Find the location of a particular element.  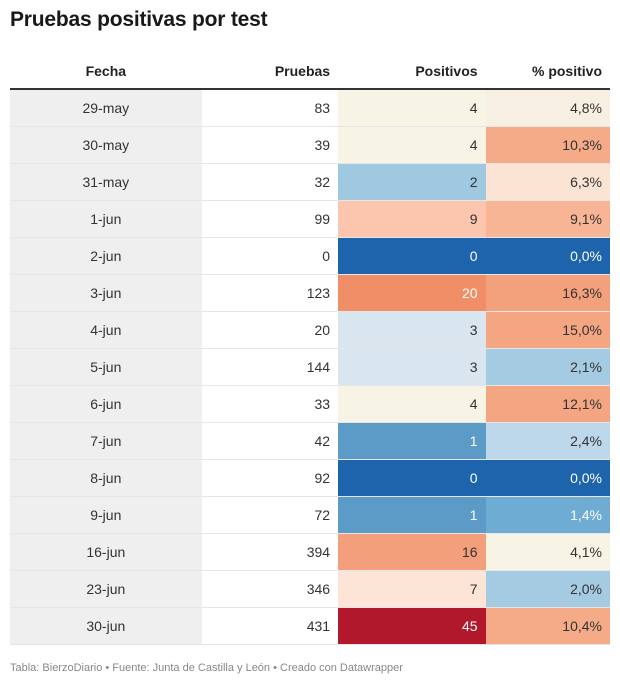

header-pct-positivo: % positivo is located at coordinates (547, 72).